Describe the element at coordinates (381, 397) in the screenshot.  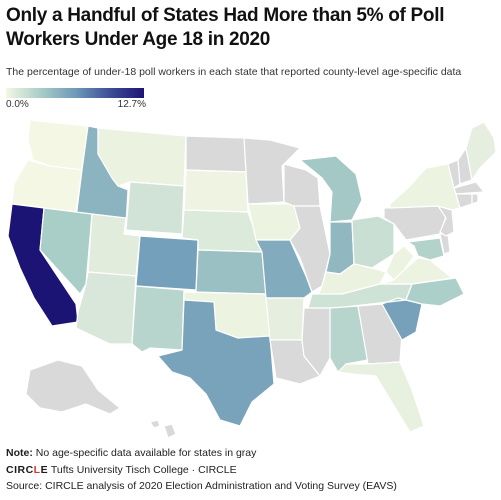
I see `state-fl` at that location.